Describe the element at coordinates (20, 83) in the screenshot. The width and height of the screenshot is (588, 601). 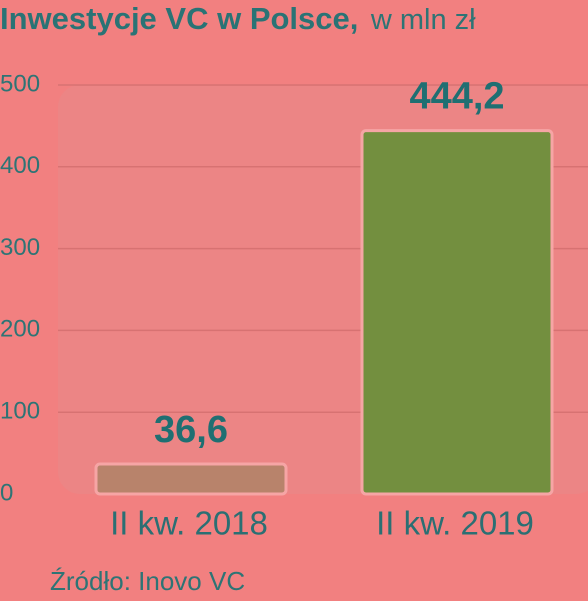
I see `y-tick-label: 500` at that location.